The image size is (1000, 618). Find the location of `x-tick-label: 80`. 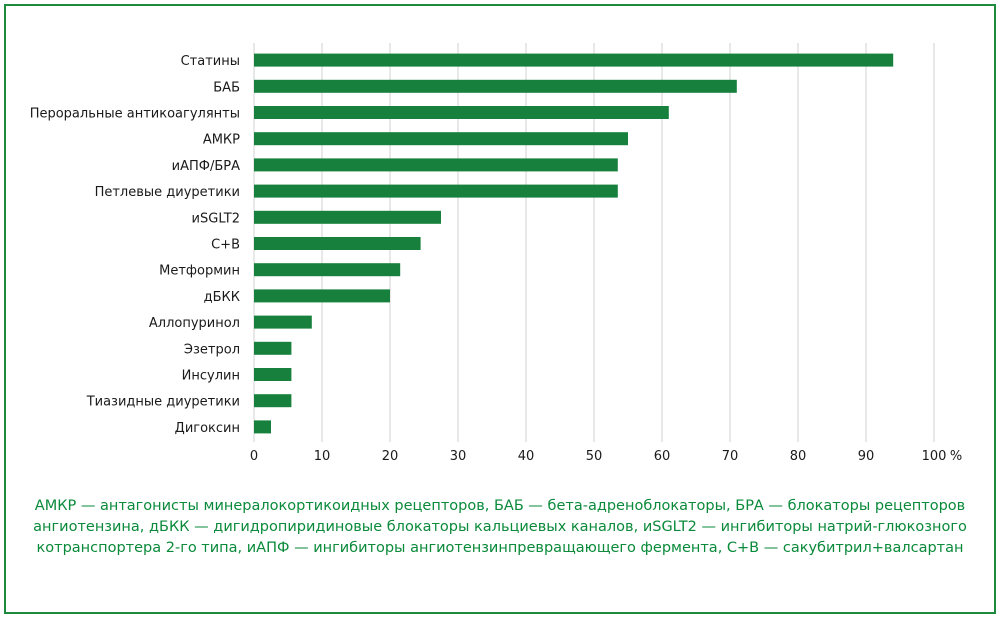

x-tick-label: 80 is located at coordinates (798, 456).